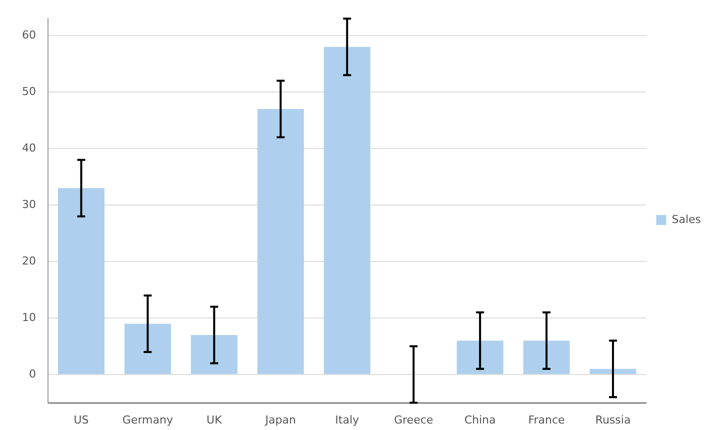 Image resolution: width=721 pixels, height=430 pixels. Describe the element at coordinates (29, 147) in the screenshot. I see `y-tick-label: 40` at that location.